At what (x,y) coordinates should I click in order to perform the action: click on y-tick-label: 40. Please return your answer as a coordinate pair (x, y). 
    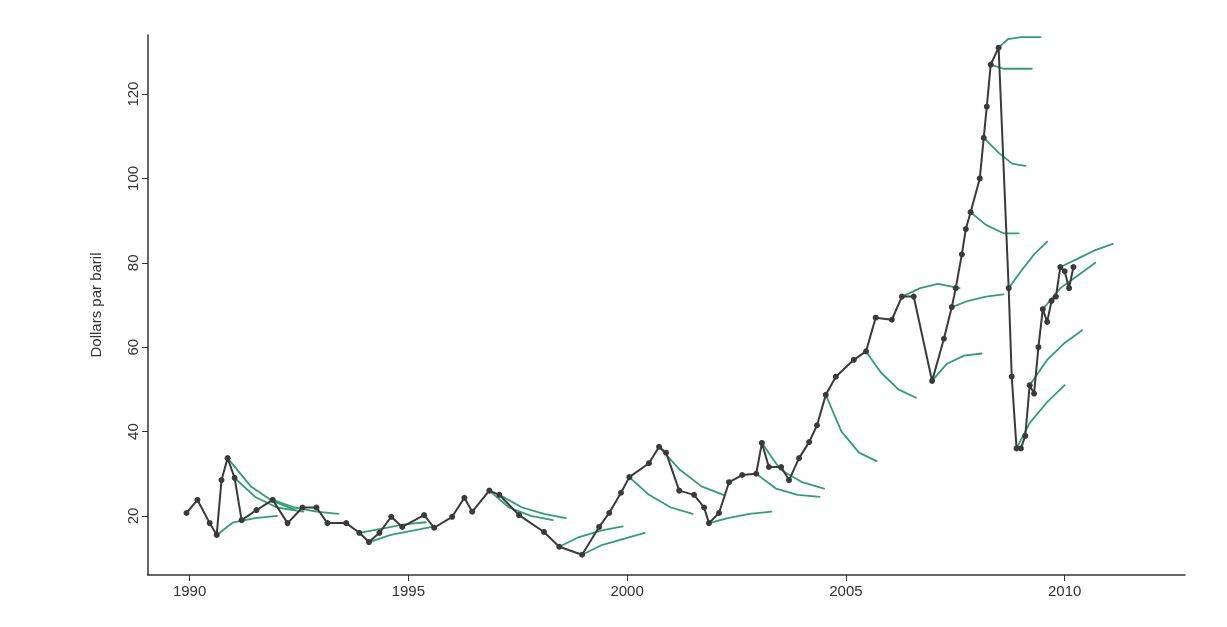
    Looking at the image, I should click on (132, 431).